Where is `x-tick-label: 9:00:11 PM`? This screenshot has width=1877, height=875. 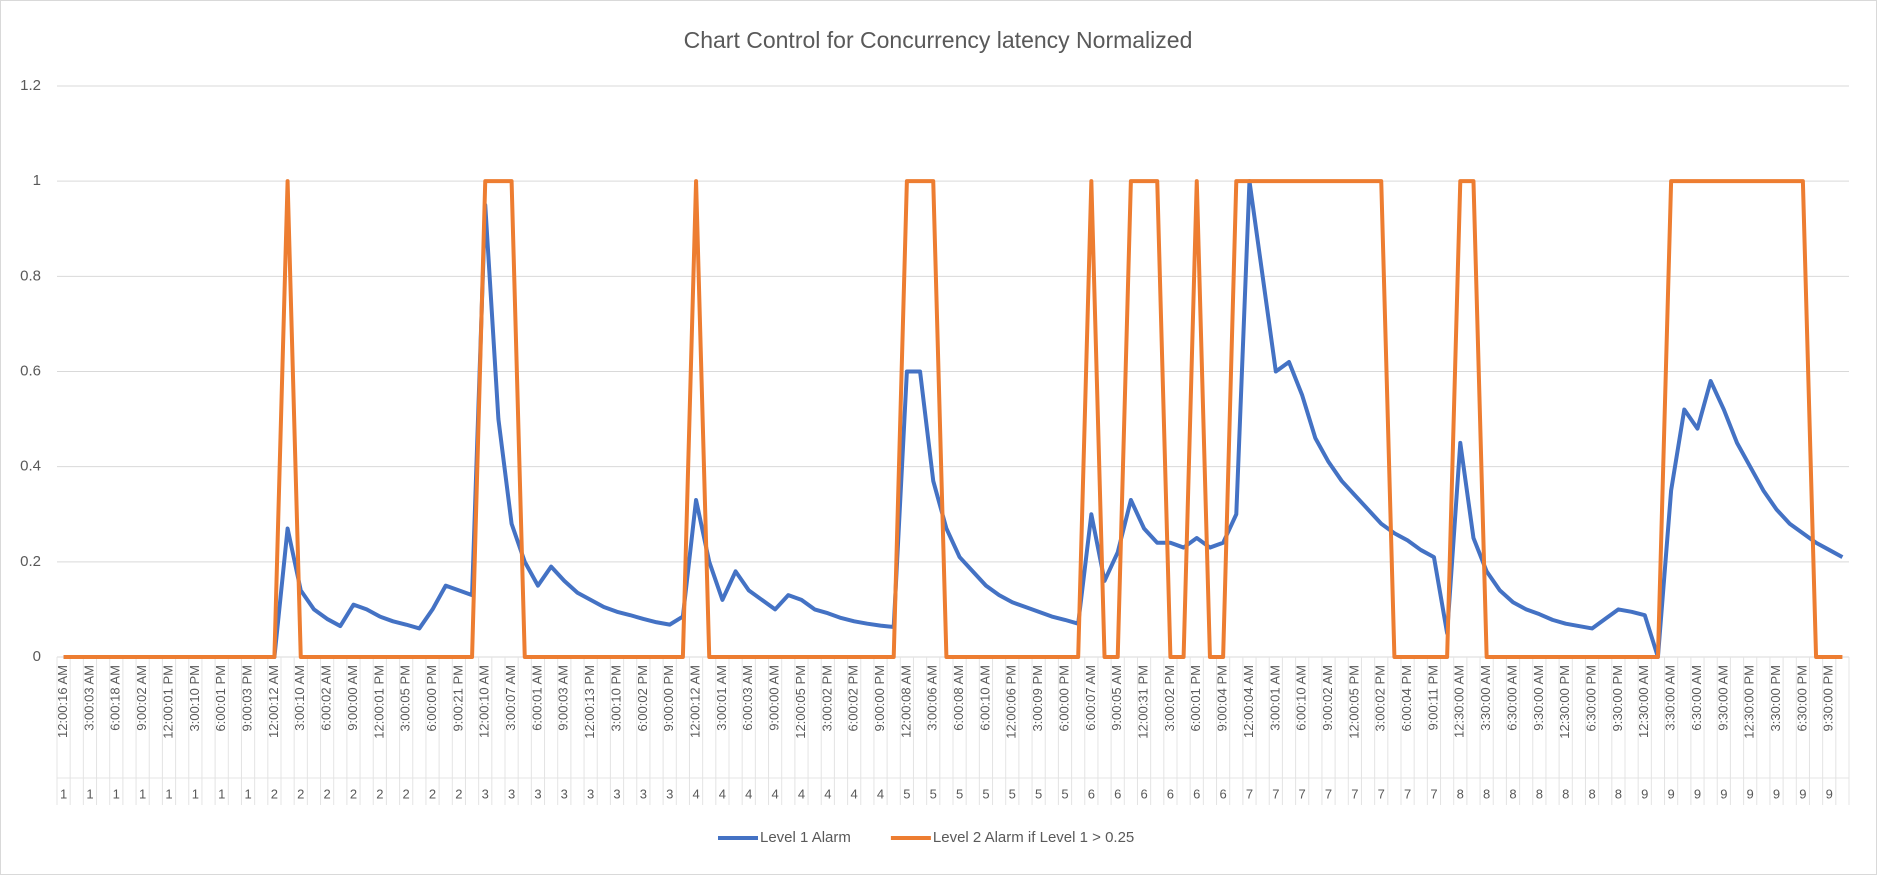
x-tick-label: 9:00:11 PM is located at coordinates (1432, 698).